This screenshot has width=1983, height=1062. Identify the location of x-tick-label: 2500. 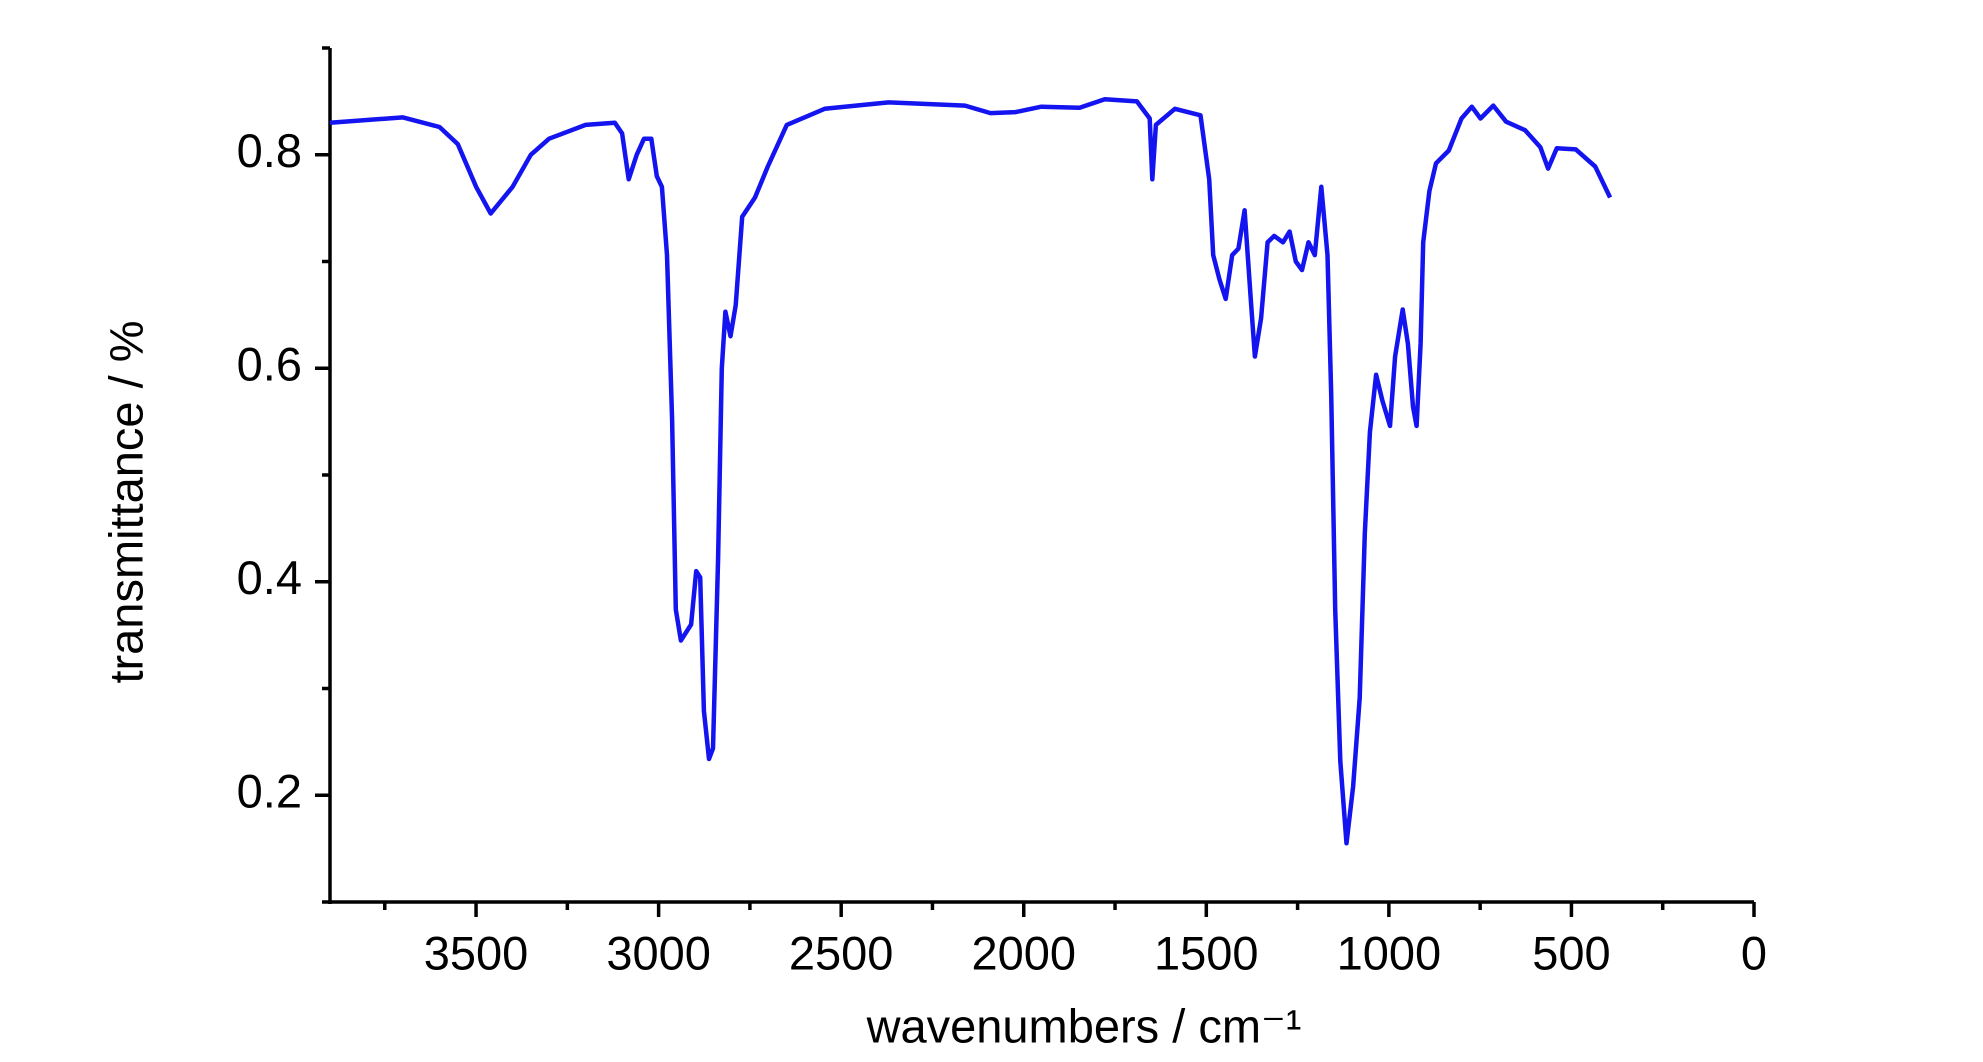
(841, 952).